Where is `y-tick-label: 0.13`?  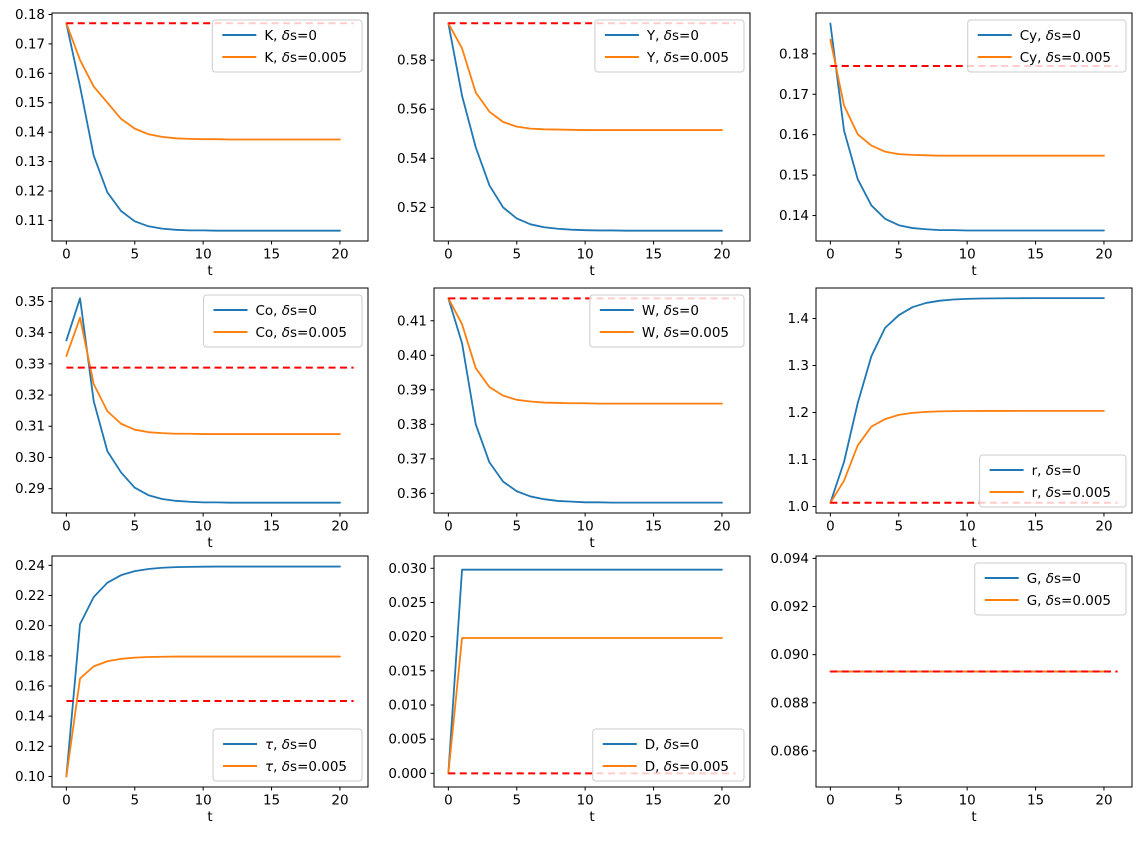 y-tick-label: 0.13 is located at coordinates (30, 162).